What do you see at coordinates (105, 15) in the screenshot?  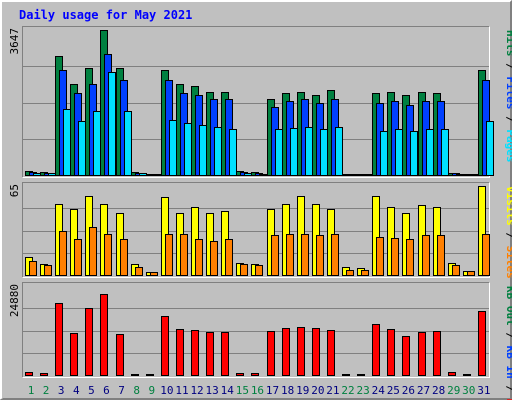 I see `chart-title: Daily usage for May 2021` at bounding box center [105, 15].